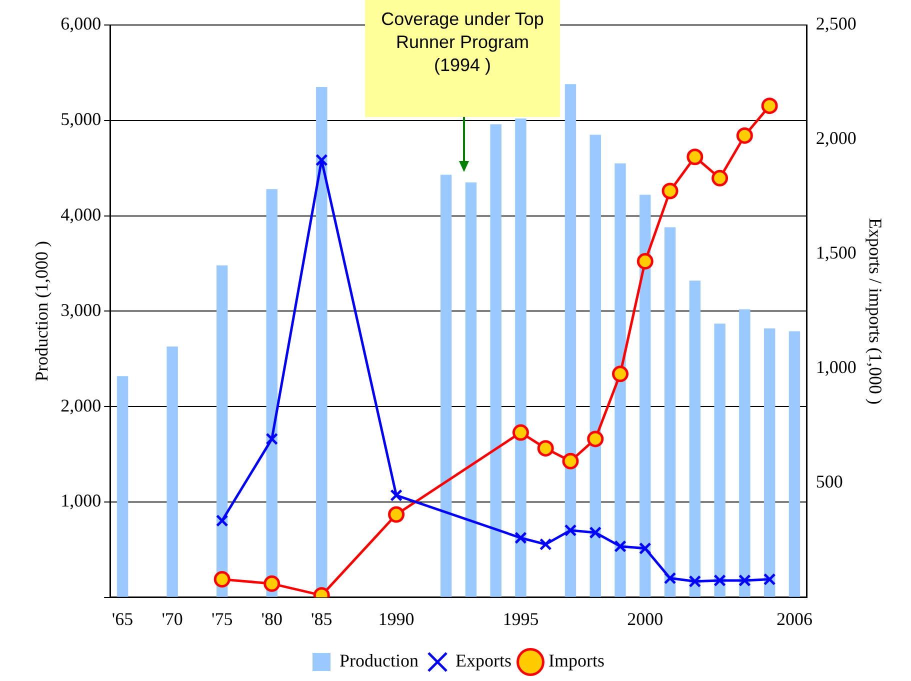  I want to click on y-tick-label: 5,000, so click(81, 119).